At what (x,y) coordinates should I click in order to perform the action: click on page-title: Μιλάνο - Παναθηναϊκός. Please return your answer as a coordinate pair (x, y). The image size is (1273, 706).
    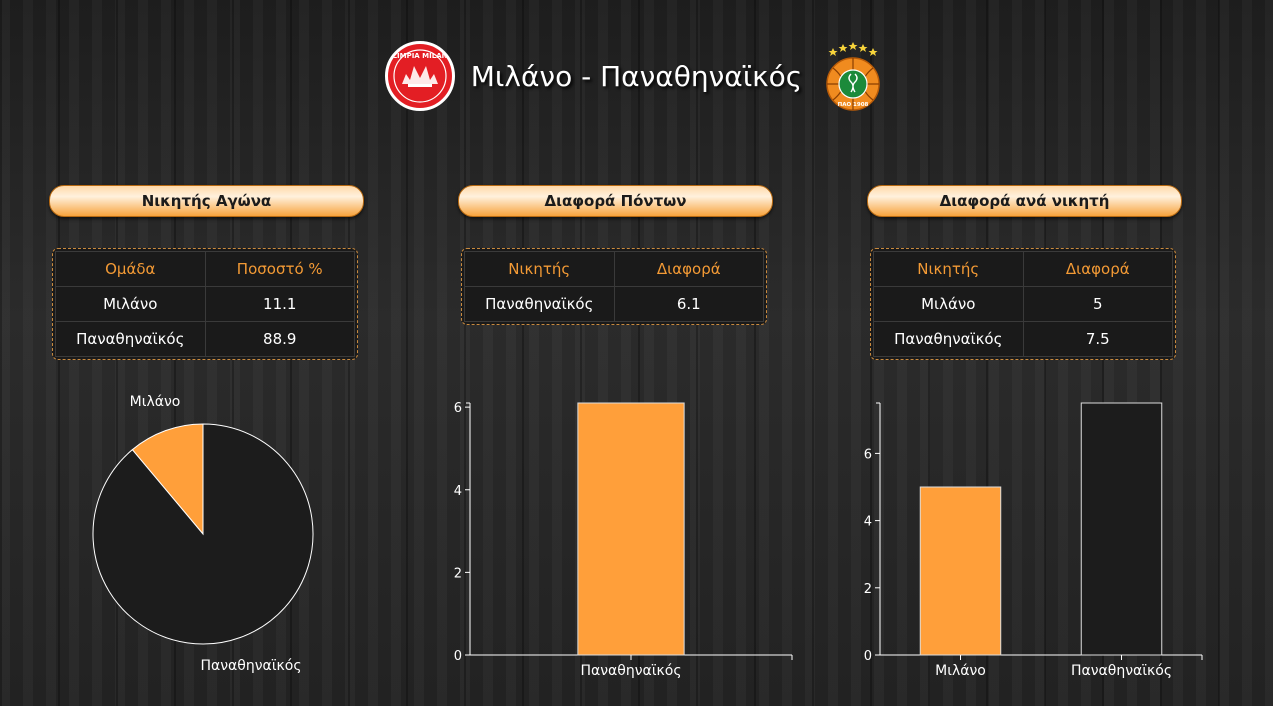
    Looking at the image, I should click on (636, 76).